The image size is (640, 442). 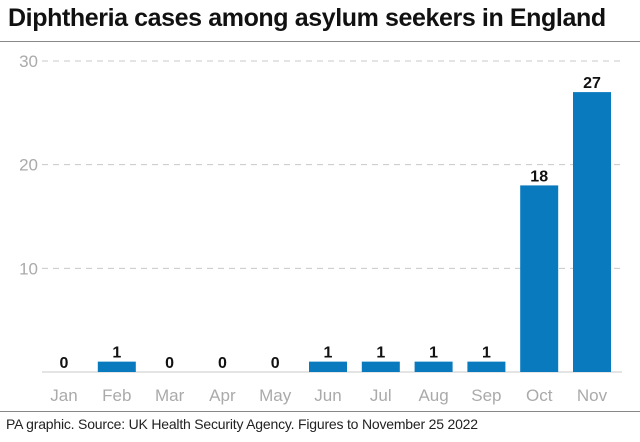 I want to click on data-label-jun: 1, so click(x=328, y=353).